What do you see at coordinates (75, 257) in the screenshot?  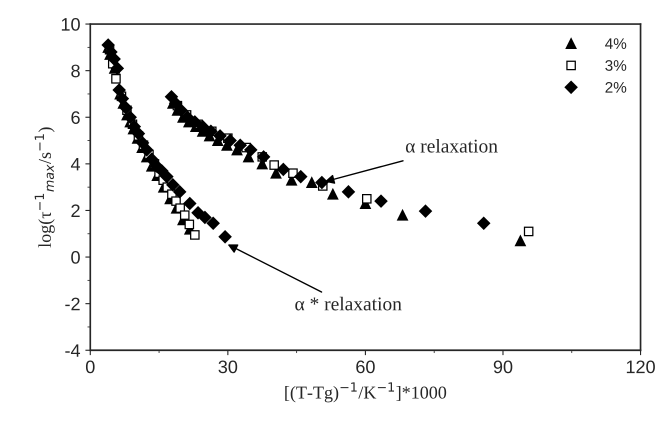 I see `y-tick-label: 0` at bounding box center [75, 257].